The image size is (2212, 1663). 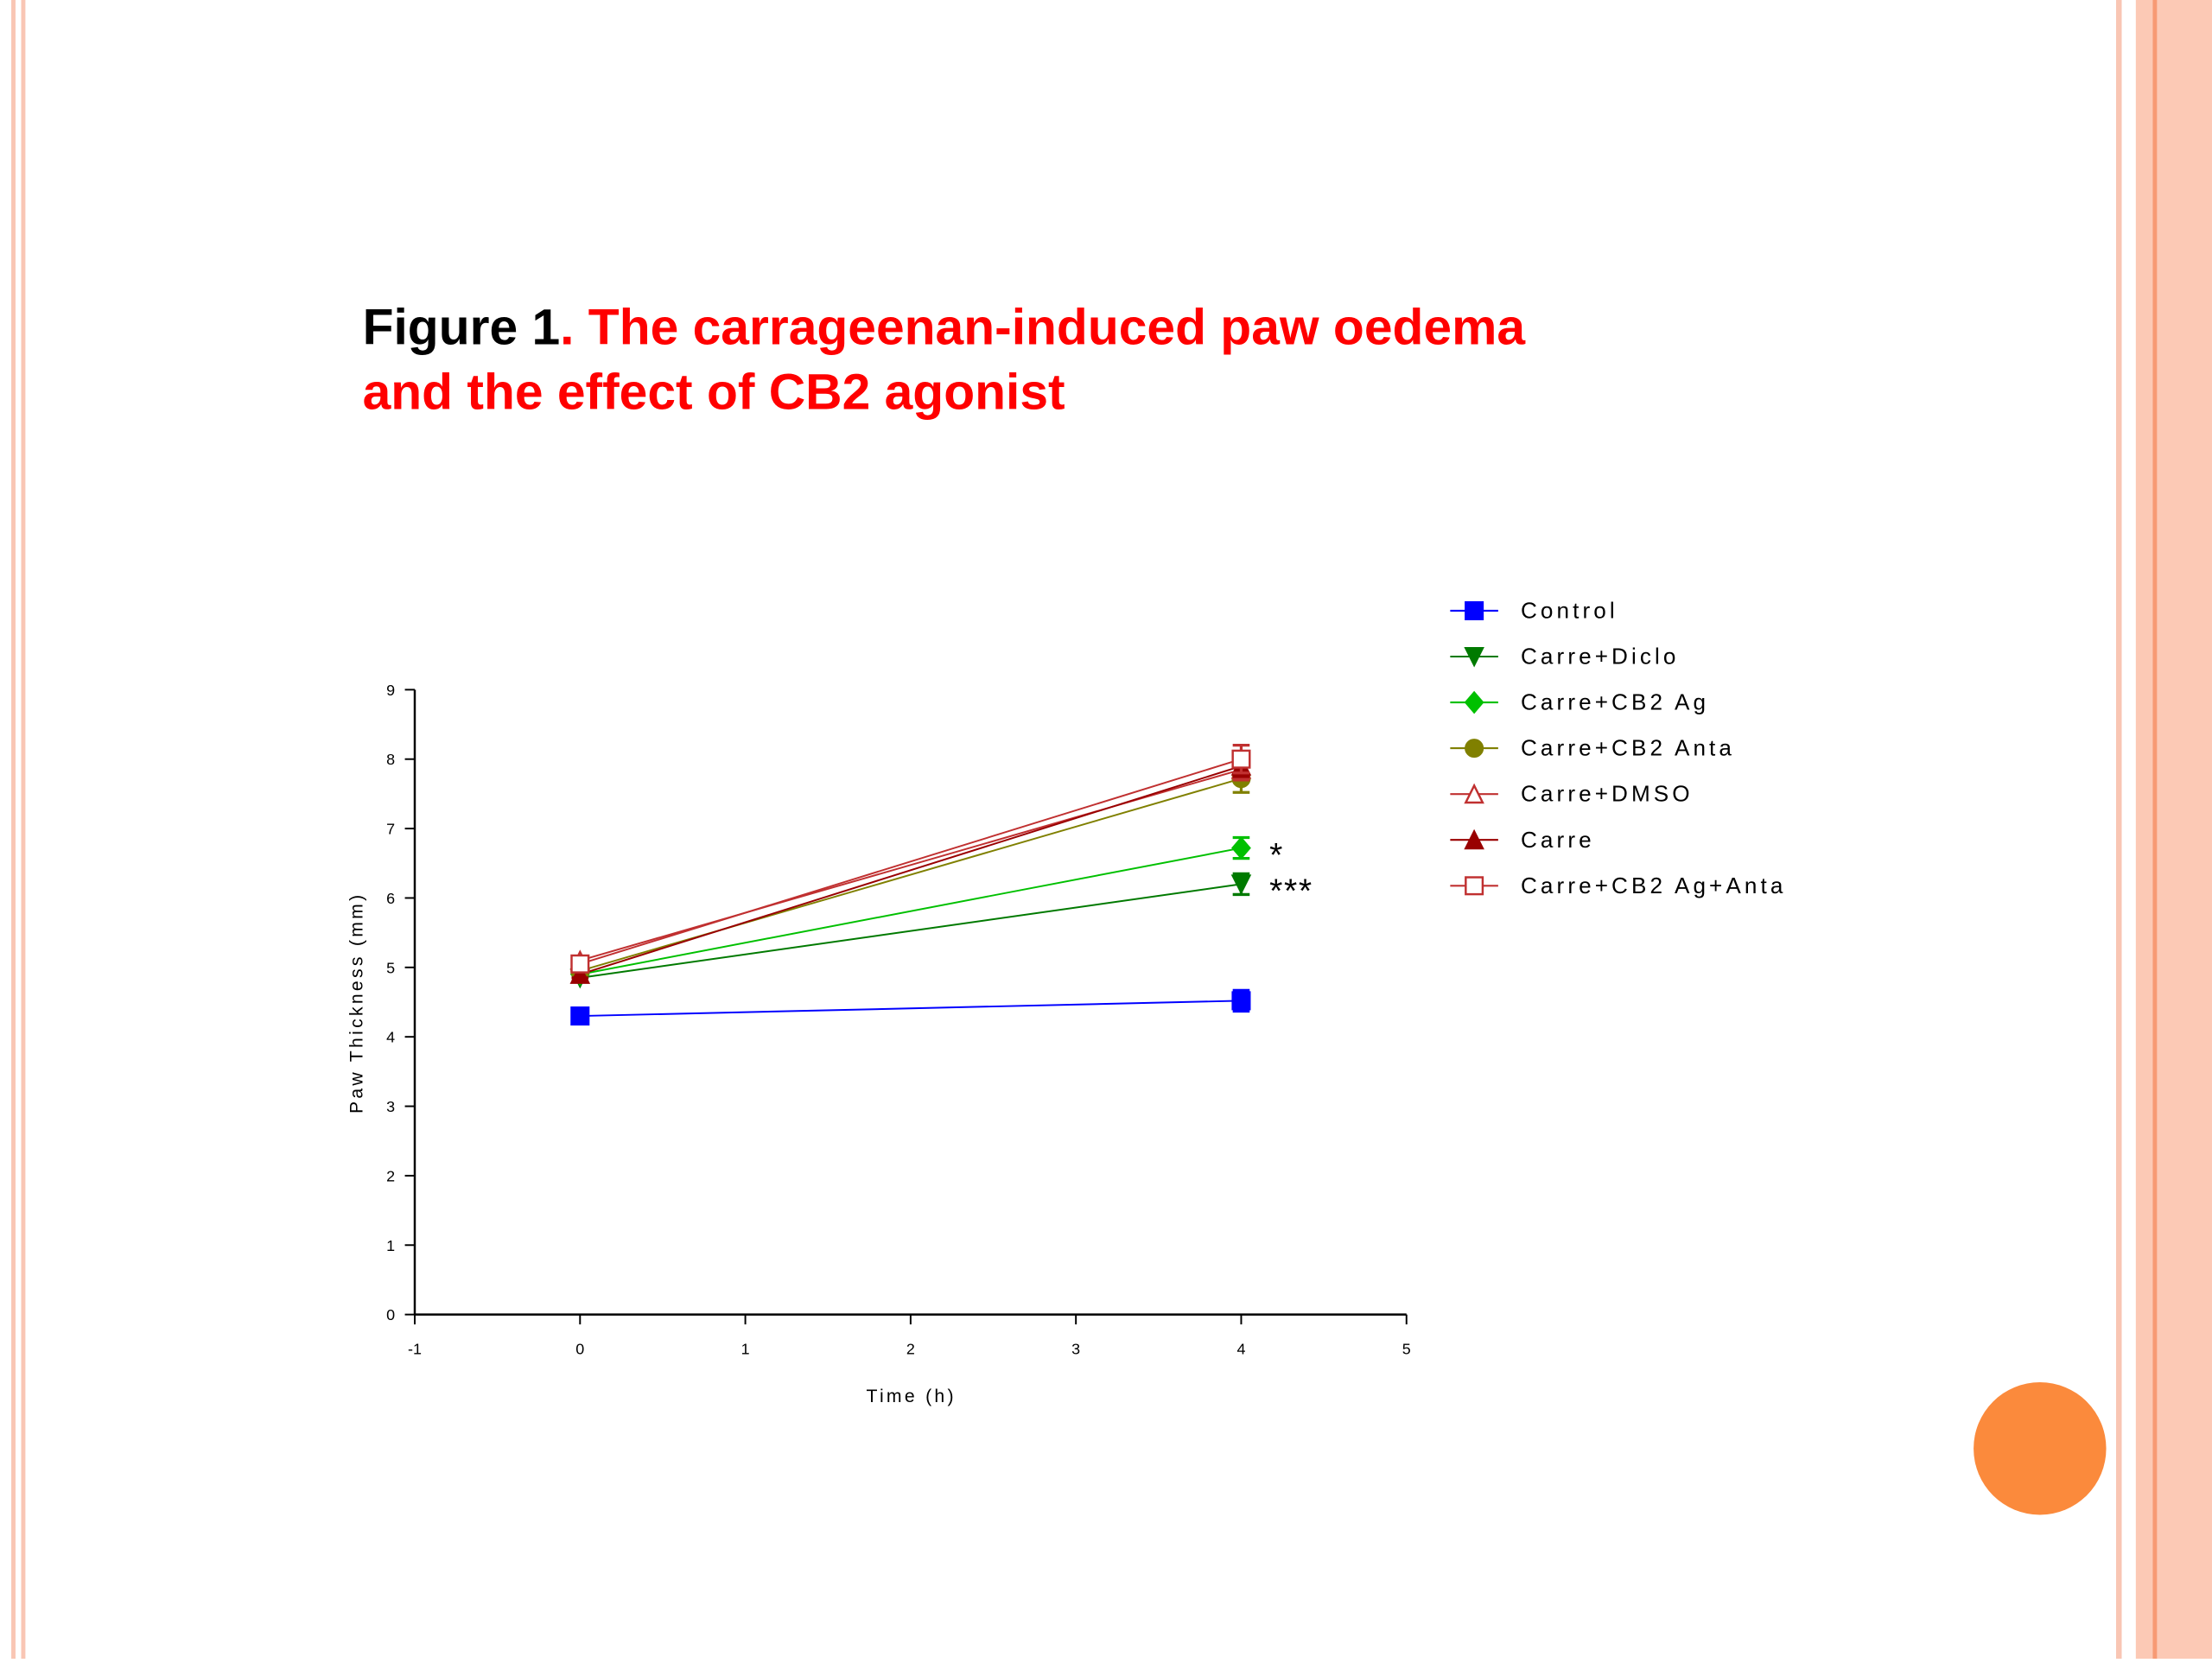 What do you see at coordinates (745, 1349) in the screenshot?
I see `x-tick-label: 1` at bounding box center [745, 1349].